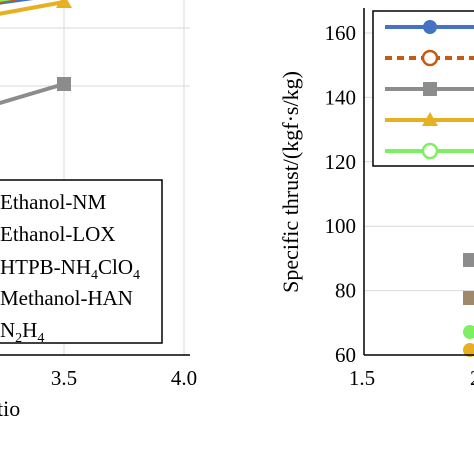 The image size is (474, 474). Describe the element at coordinates (341, 226) in the screenshot. I see `right-y-tick-label: 100` at that location.